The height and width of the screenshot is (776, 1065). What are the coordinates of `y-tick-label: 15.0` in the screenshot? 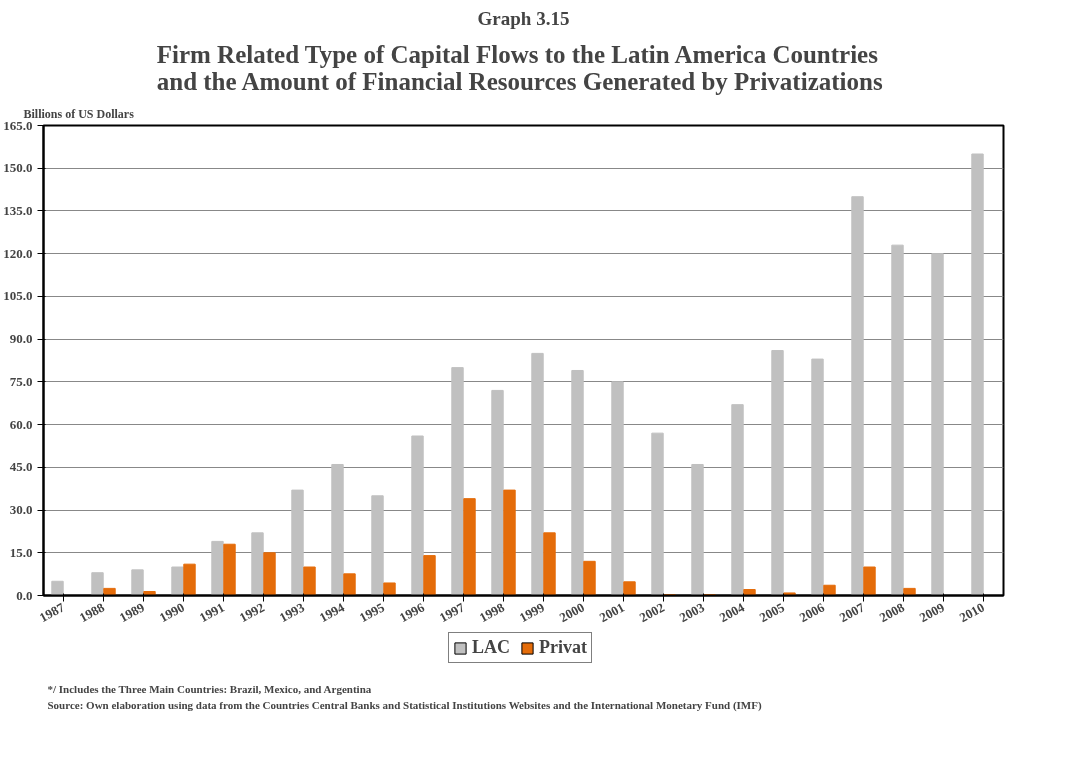 It's located at (21, 552).